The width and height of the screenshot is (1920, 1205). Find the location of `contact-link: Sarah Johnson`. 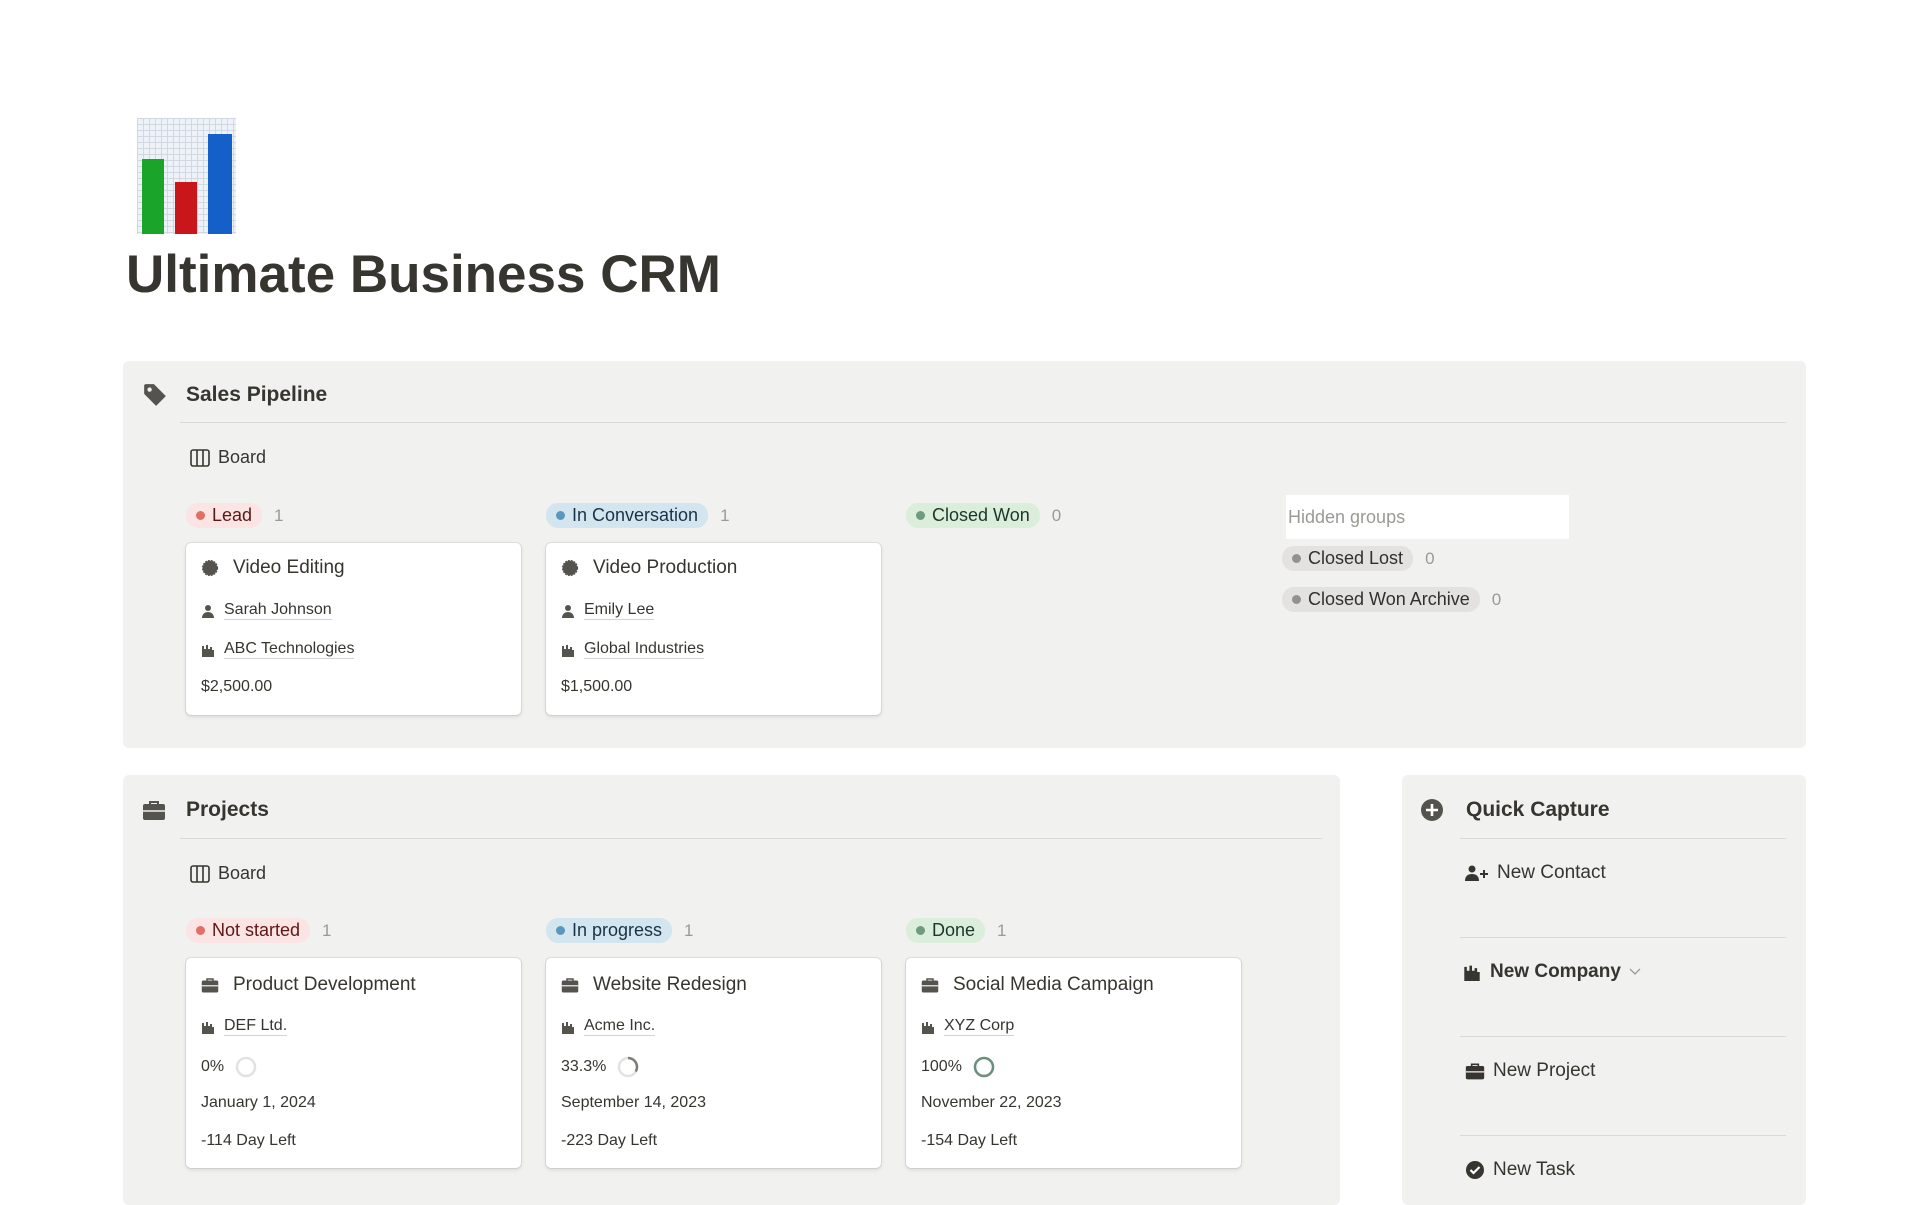

contact-link: Sarah Johnson is located at coordinates (278, 610).